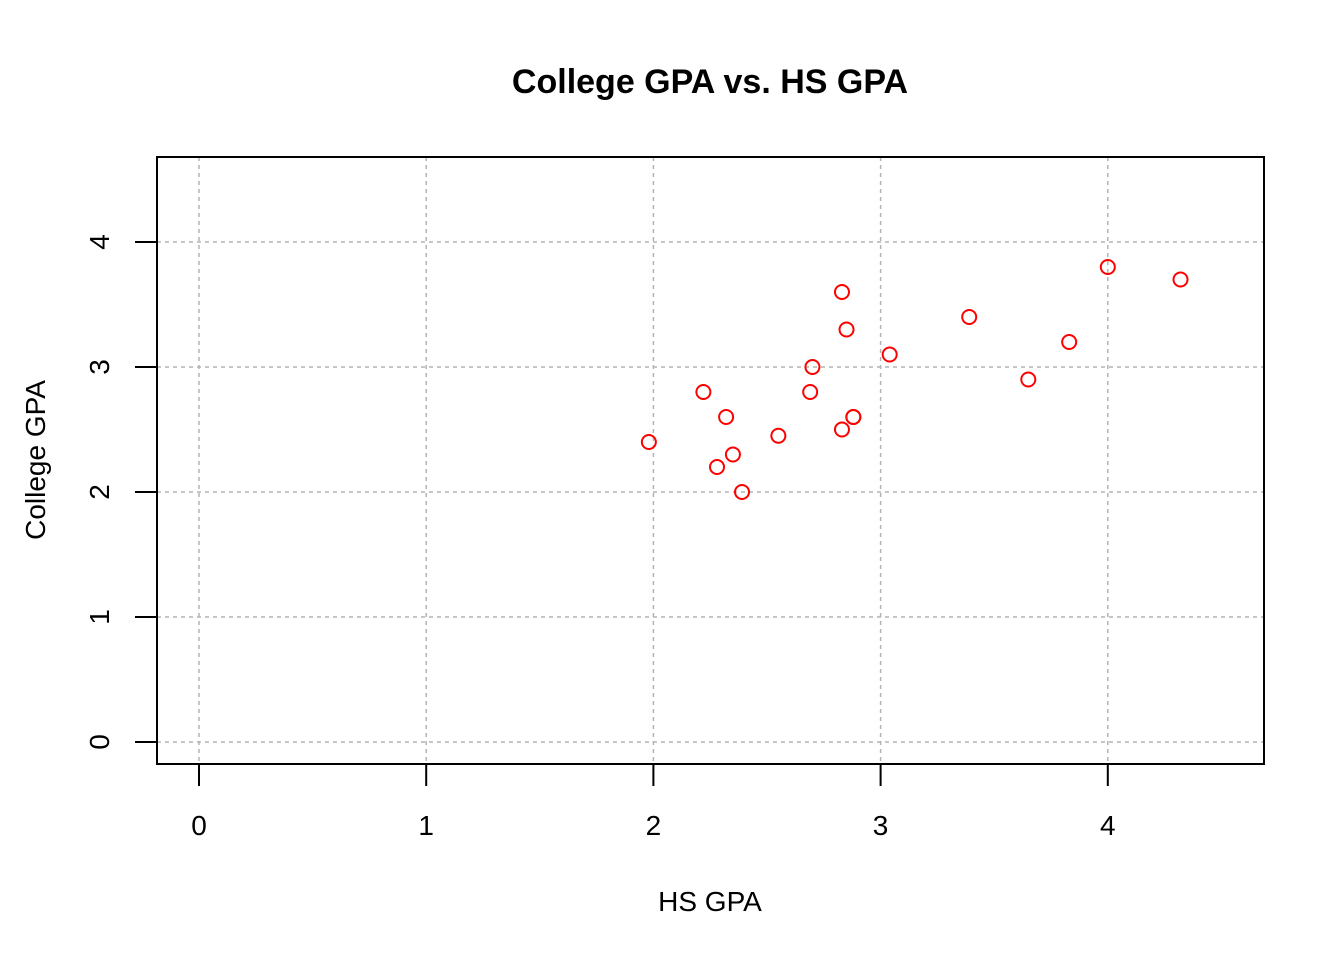  What do you see at coordinates (654, 825) in the screenshot?
I see `x-tick-label: 2` at bounding box center [654, 825].